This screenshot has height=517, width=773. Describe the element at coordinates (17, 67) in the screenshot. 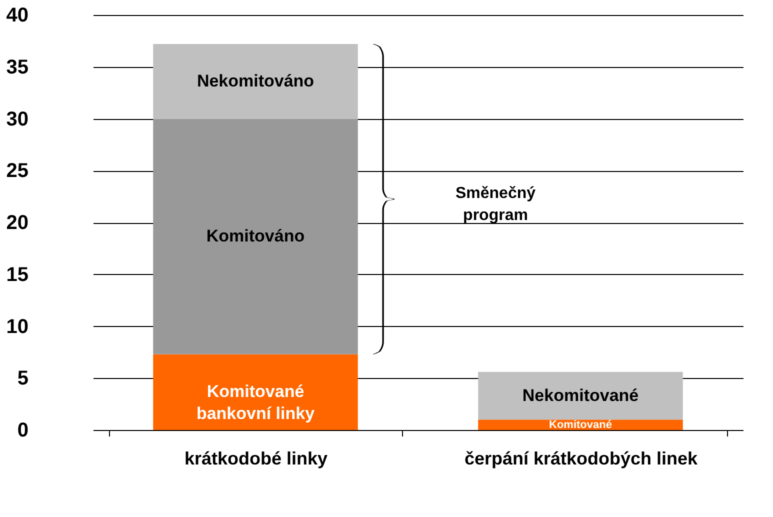

I see `y-tick-label: 35` at that location.